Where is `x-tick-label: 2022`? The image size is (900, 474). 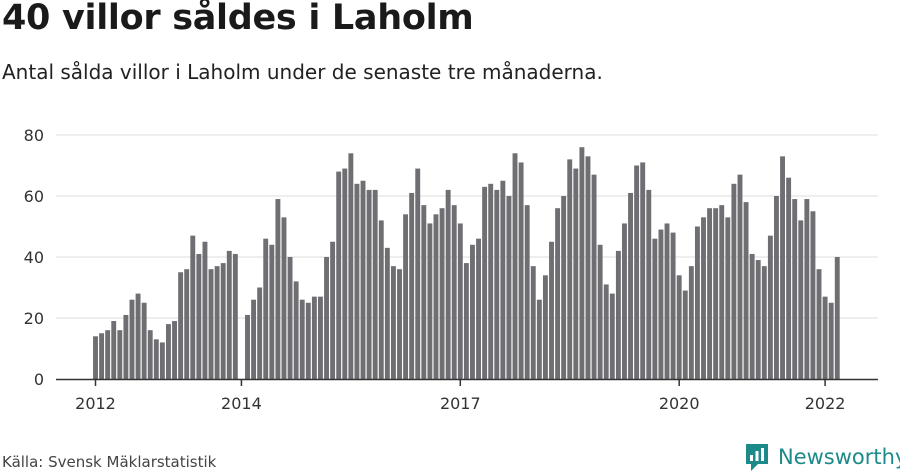 x-tick-label: 2022 is located at coordinates (825, 403).